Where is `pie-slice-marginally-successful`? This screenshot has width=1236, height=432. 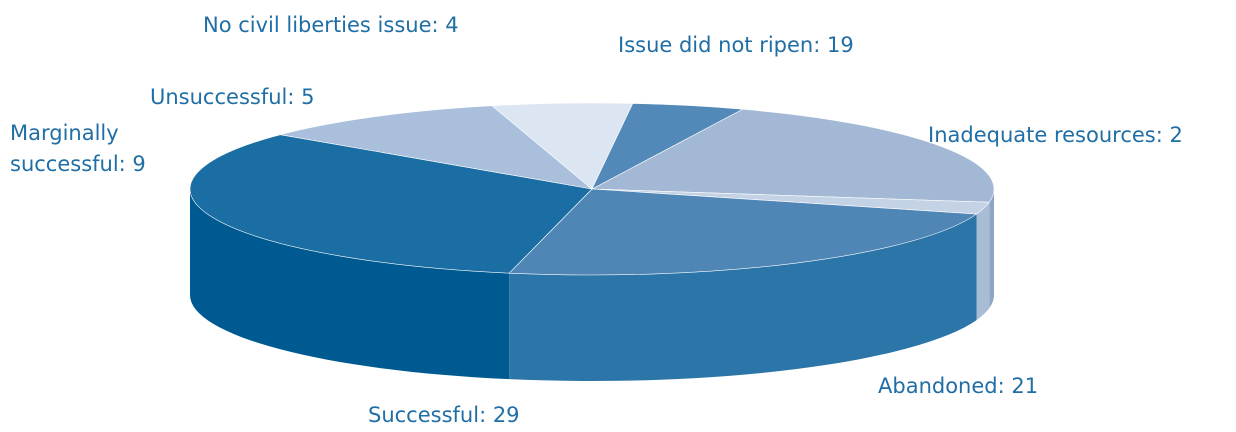
pie-slice-marginally-successful is located at coordinates (437, 147).